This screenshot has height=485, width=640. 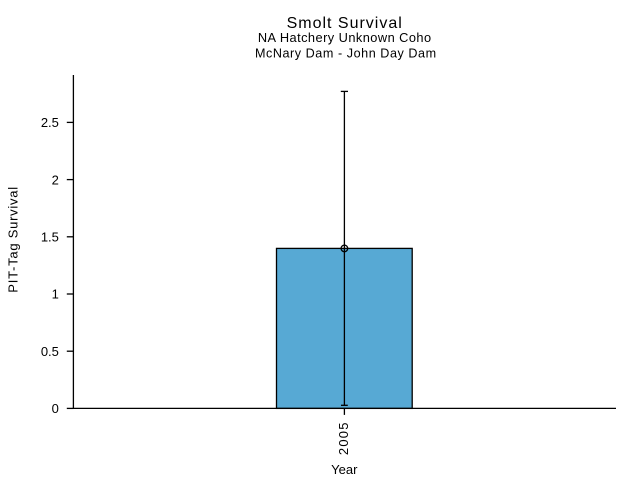 I want to click on svg-text: Year, so click(x=344, y=469).